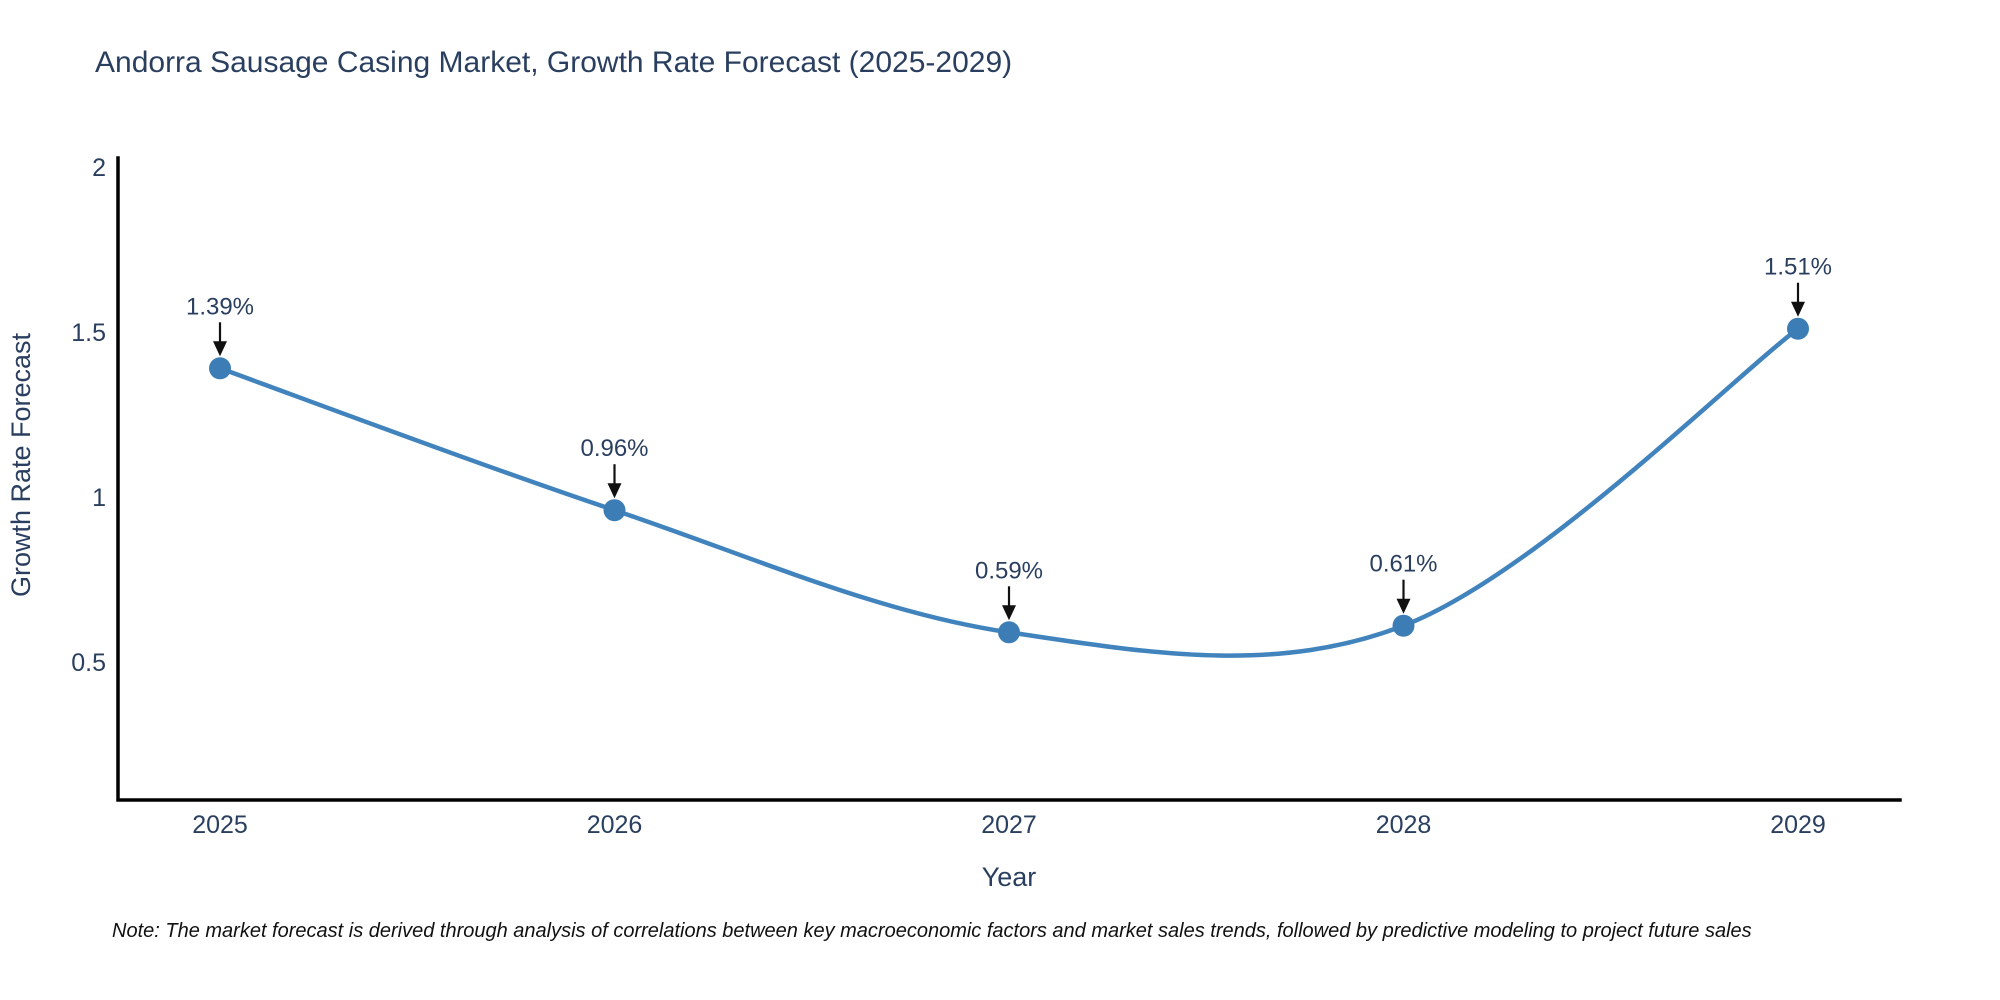 This screenshot has height=1000, width=2000. What do you see at coordinates (21, 464) in the screenshot?
I see `y-axis-title: Growth Rate Forecast` at bounding box center [21, 464].